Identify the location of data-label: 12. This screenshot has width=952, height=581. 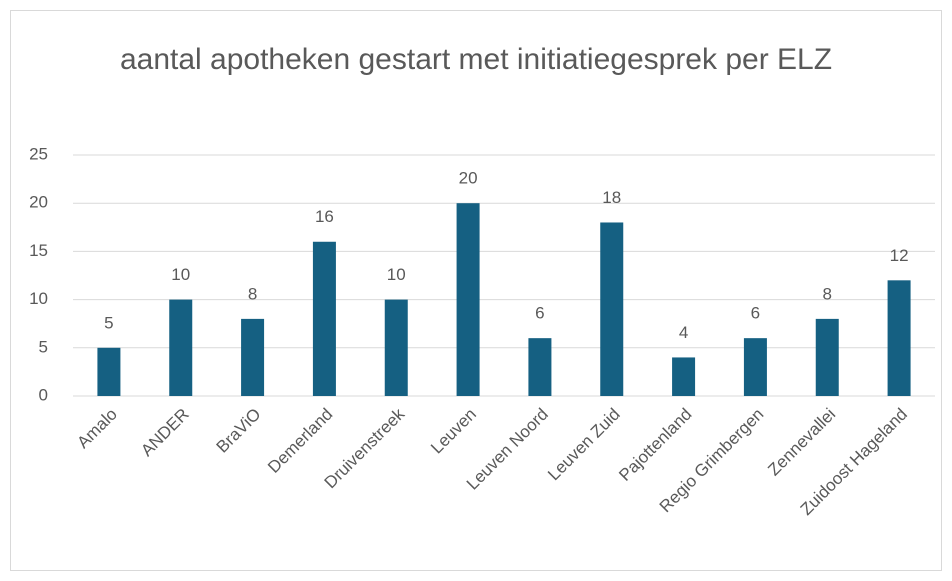
(899, 255).